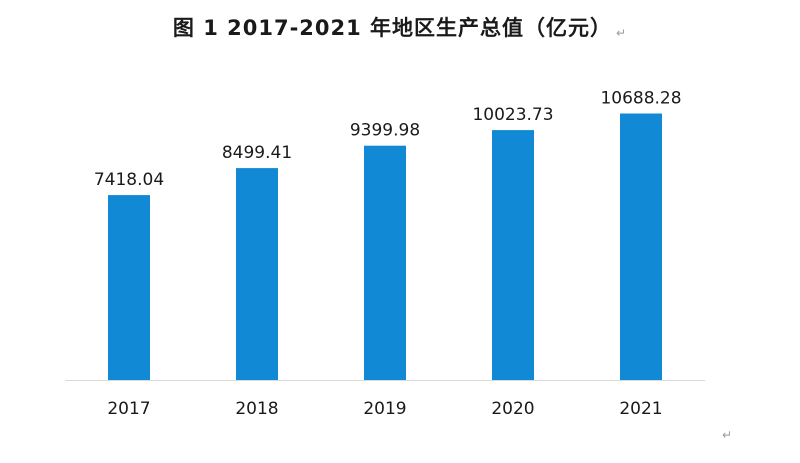 The width and height of the screenshot is (800, 463). Describe the element at coordinates (129, 180) in the screenshot. I see `data-label-2017: 7418.04` at that location.